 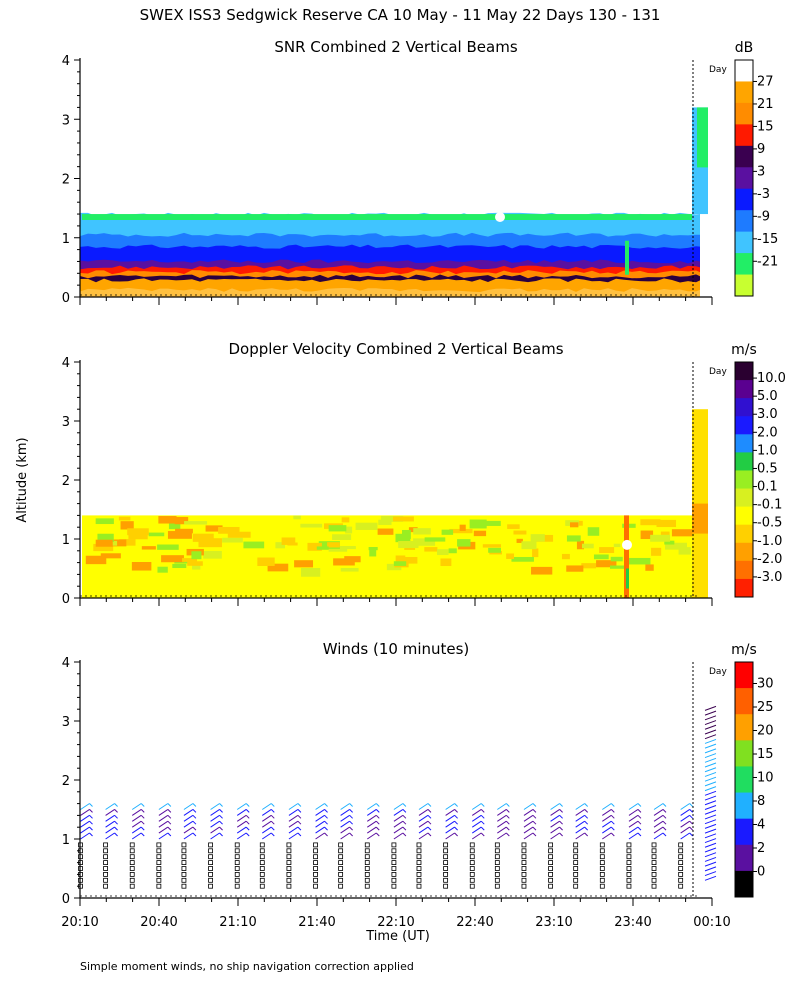 I want to click on colorbar-label: 0.5, so click(x=767, y=468).